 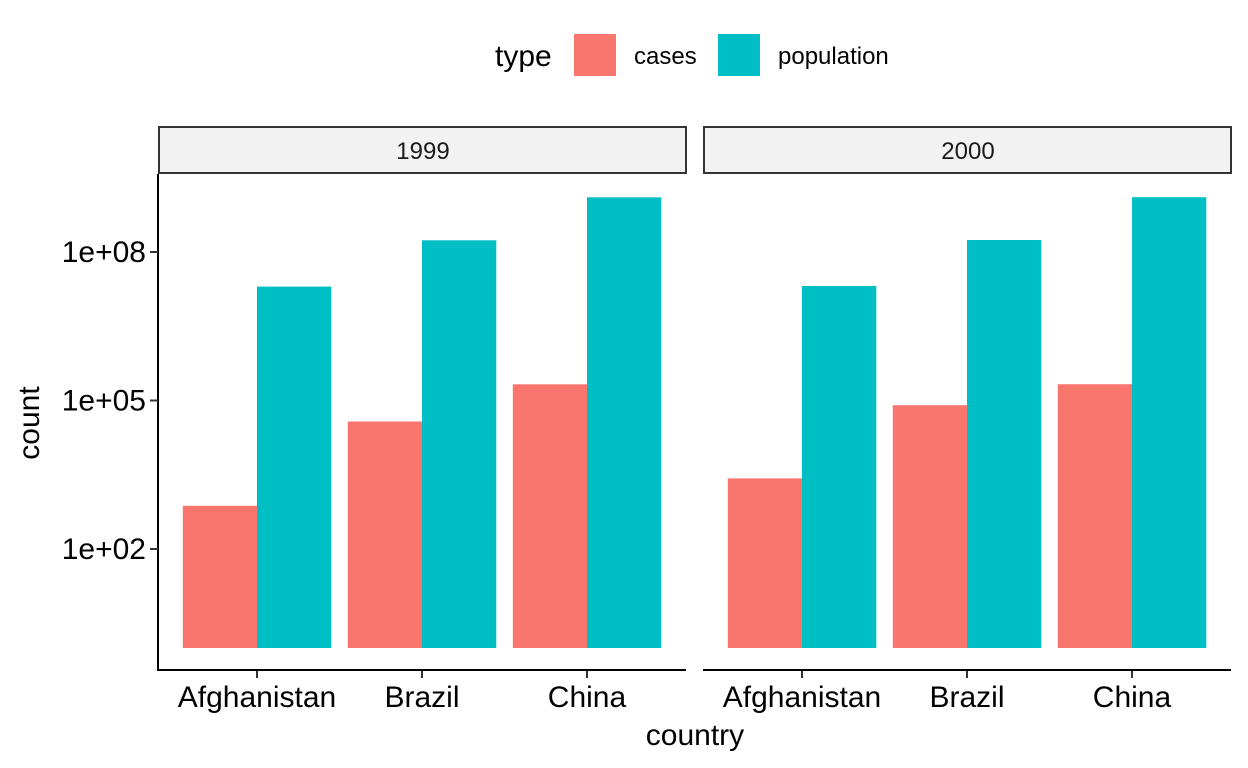 I want to click on x-axis-title: country, so click(x=695, y=735).